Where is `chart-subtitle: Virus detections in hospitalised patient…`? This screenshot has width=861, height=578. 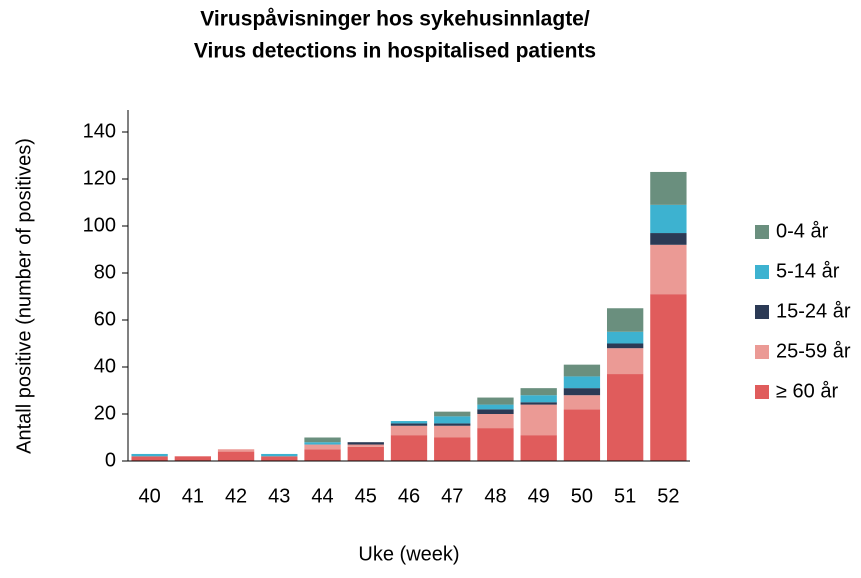 chart-subtitle: Virus detections in hospitalised patient… is located at coordinates (395, 51).